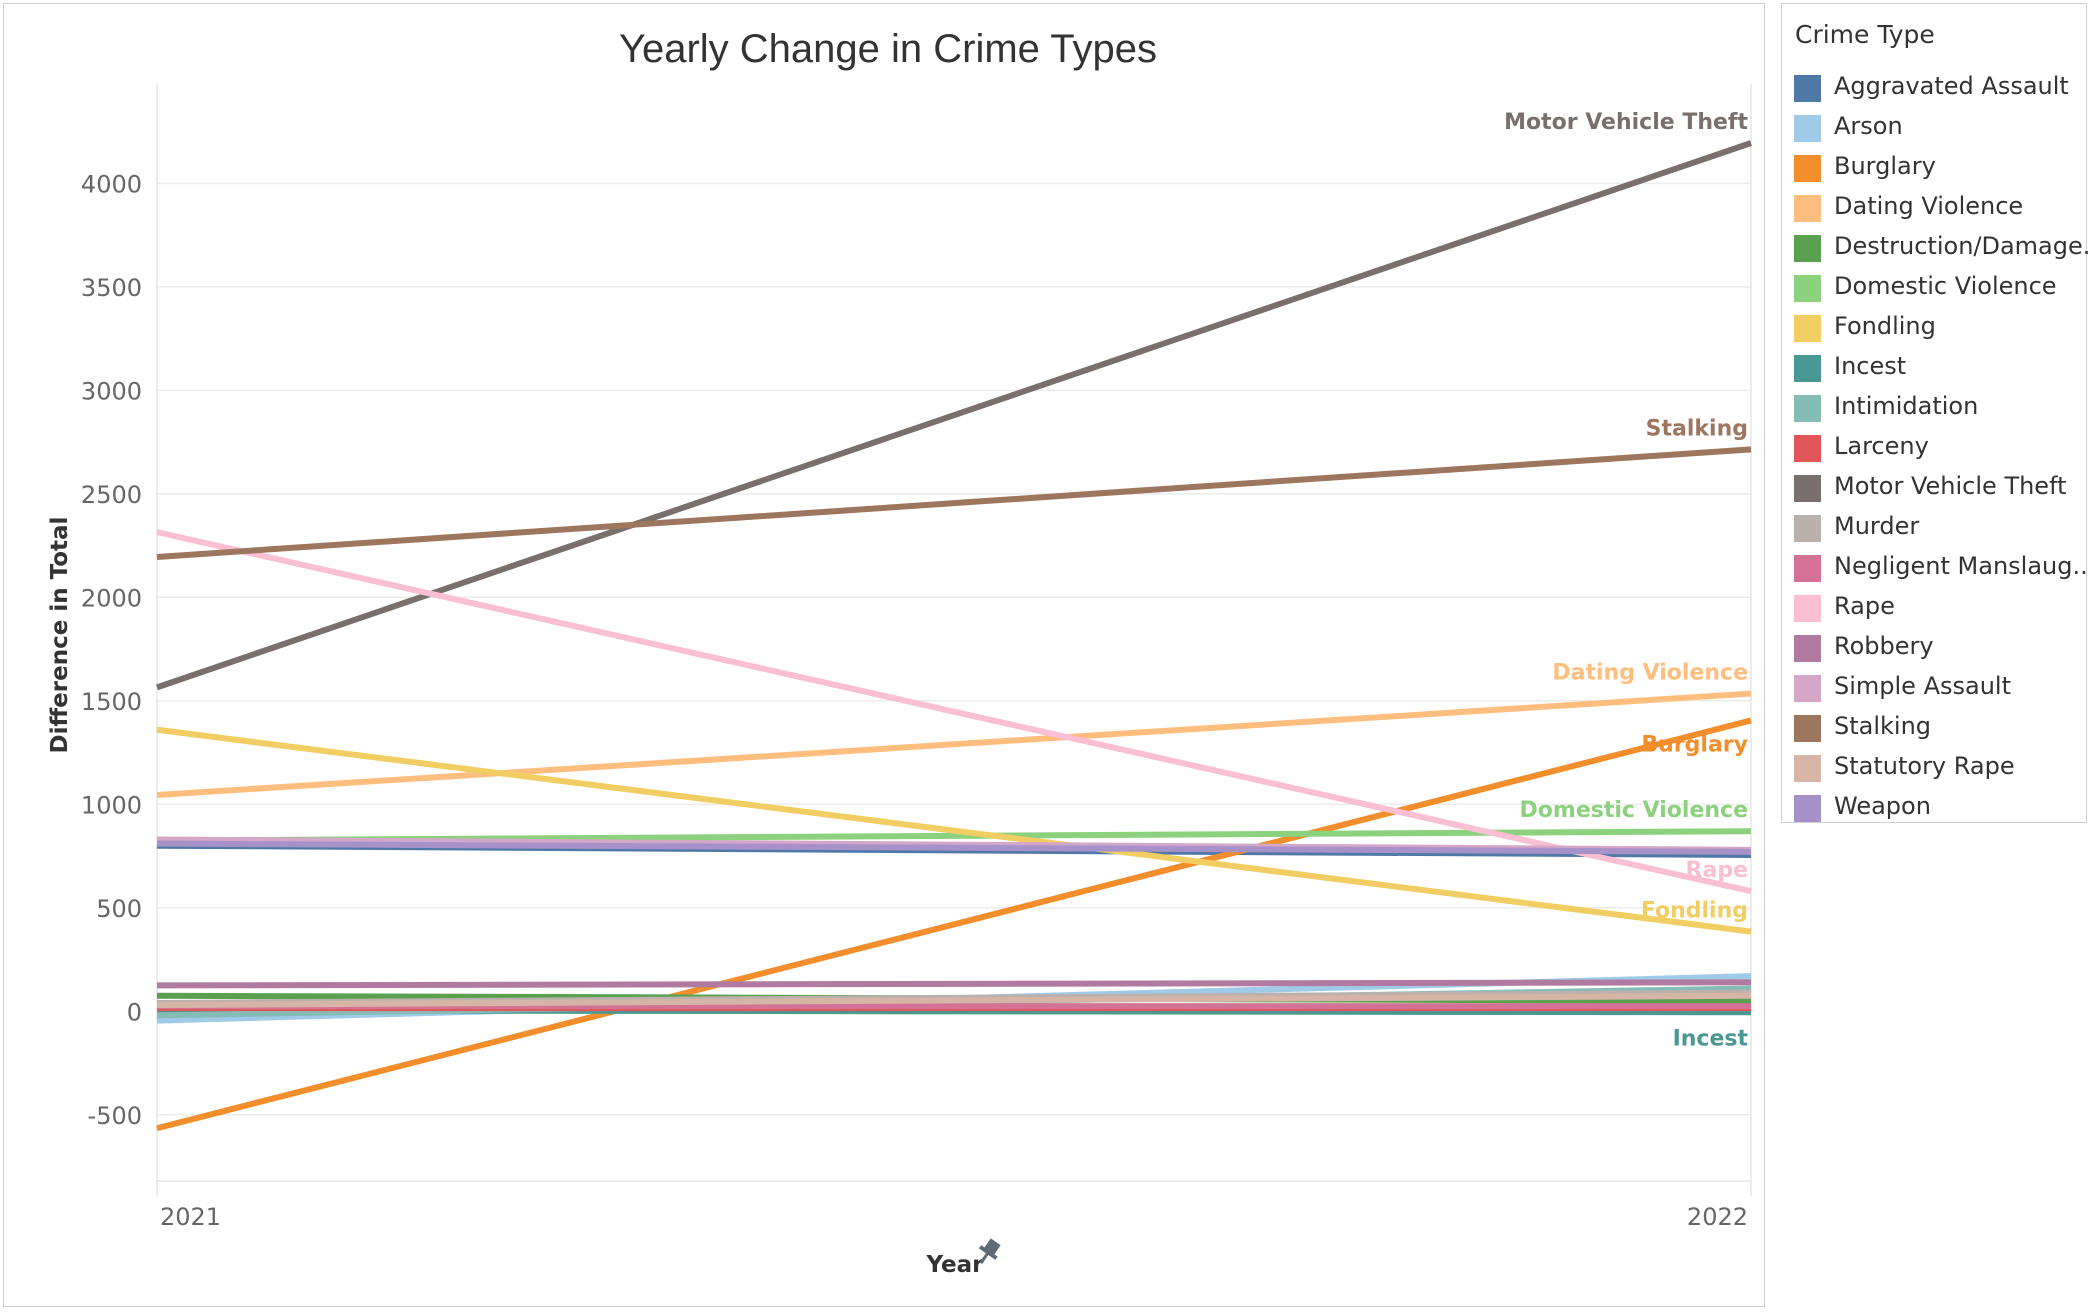 The image size is (2090, 1312). What do you see at coordinates (1870, 366) in the screenshot?
I see `legend-label: Incest` at bounding box center [1870, 366].